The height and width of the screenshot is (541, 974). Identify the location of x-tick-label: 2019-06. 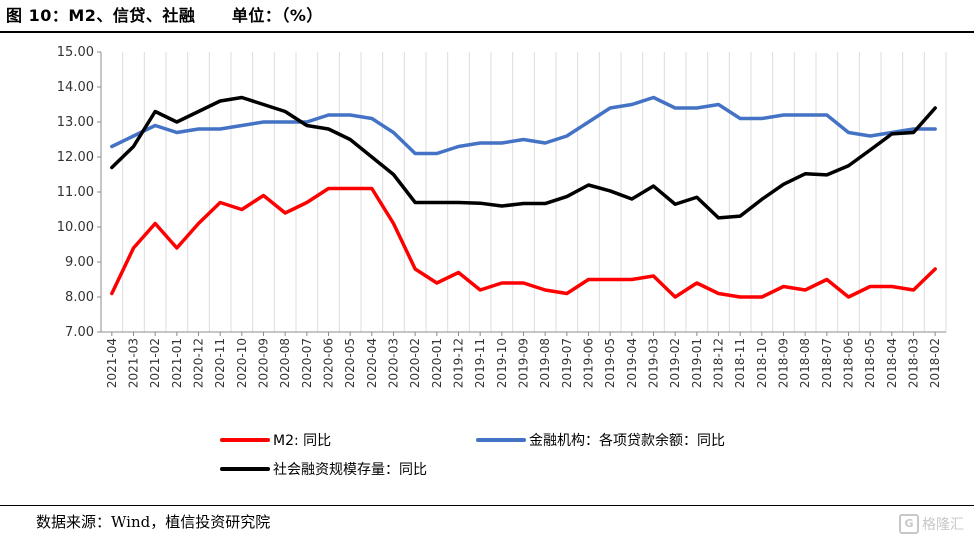
(589, 363).